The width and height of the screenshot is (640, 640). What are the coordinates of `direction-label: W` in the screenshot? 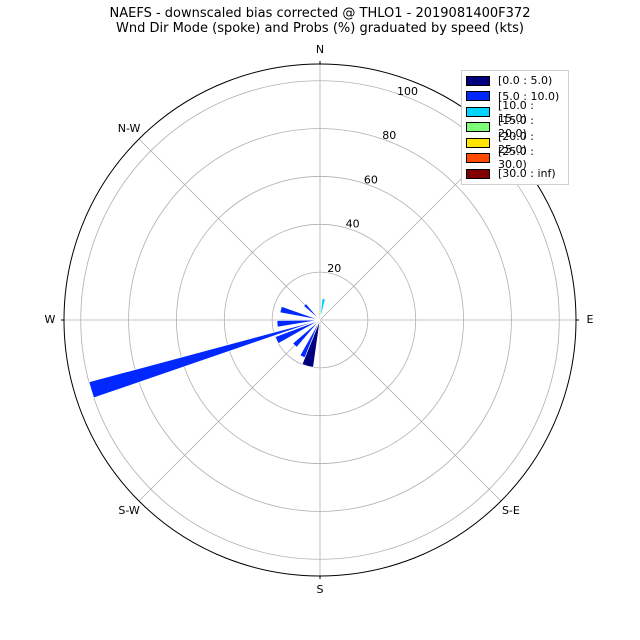 It's located at (50, 319).